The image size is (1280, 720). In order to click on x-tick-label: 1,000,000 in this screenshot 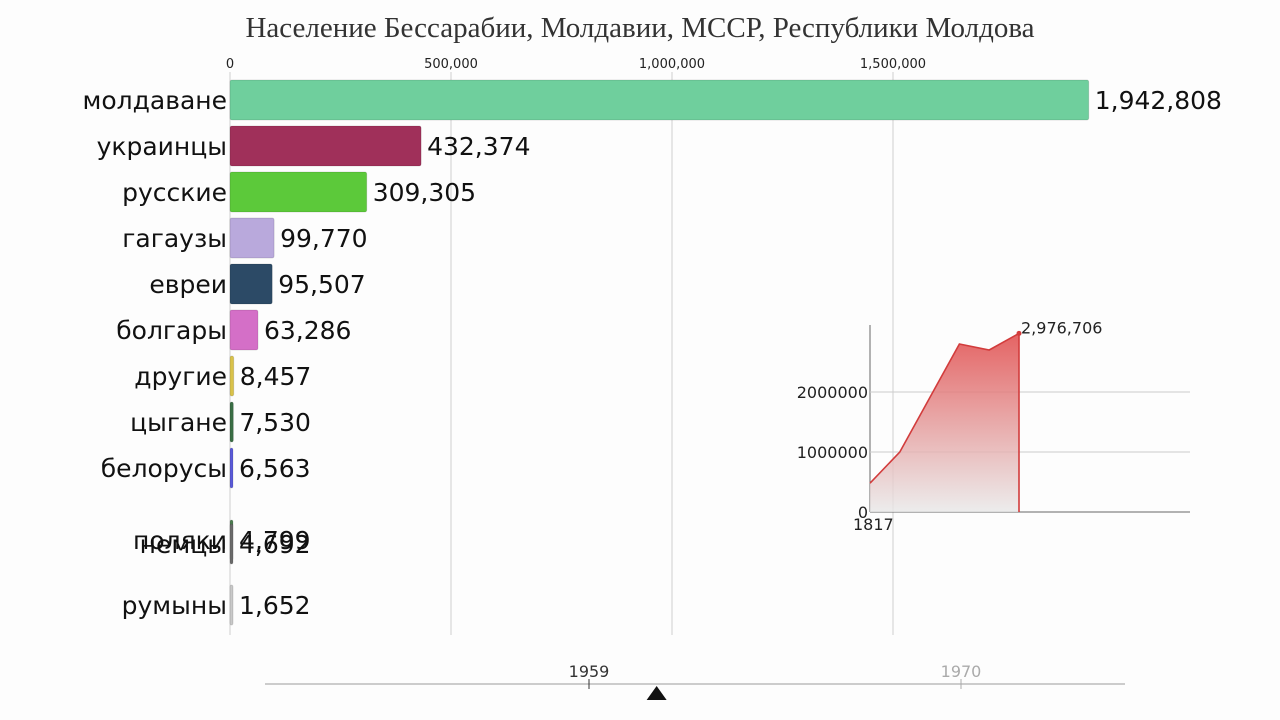, I will do `click(672, 64)`.